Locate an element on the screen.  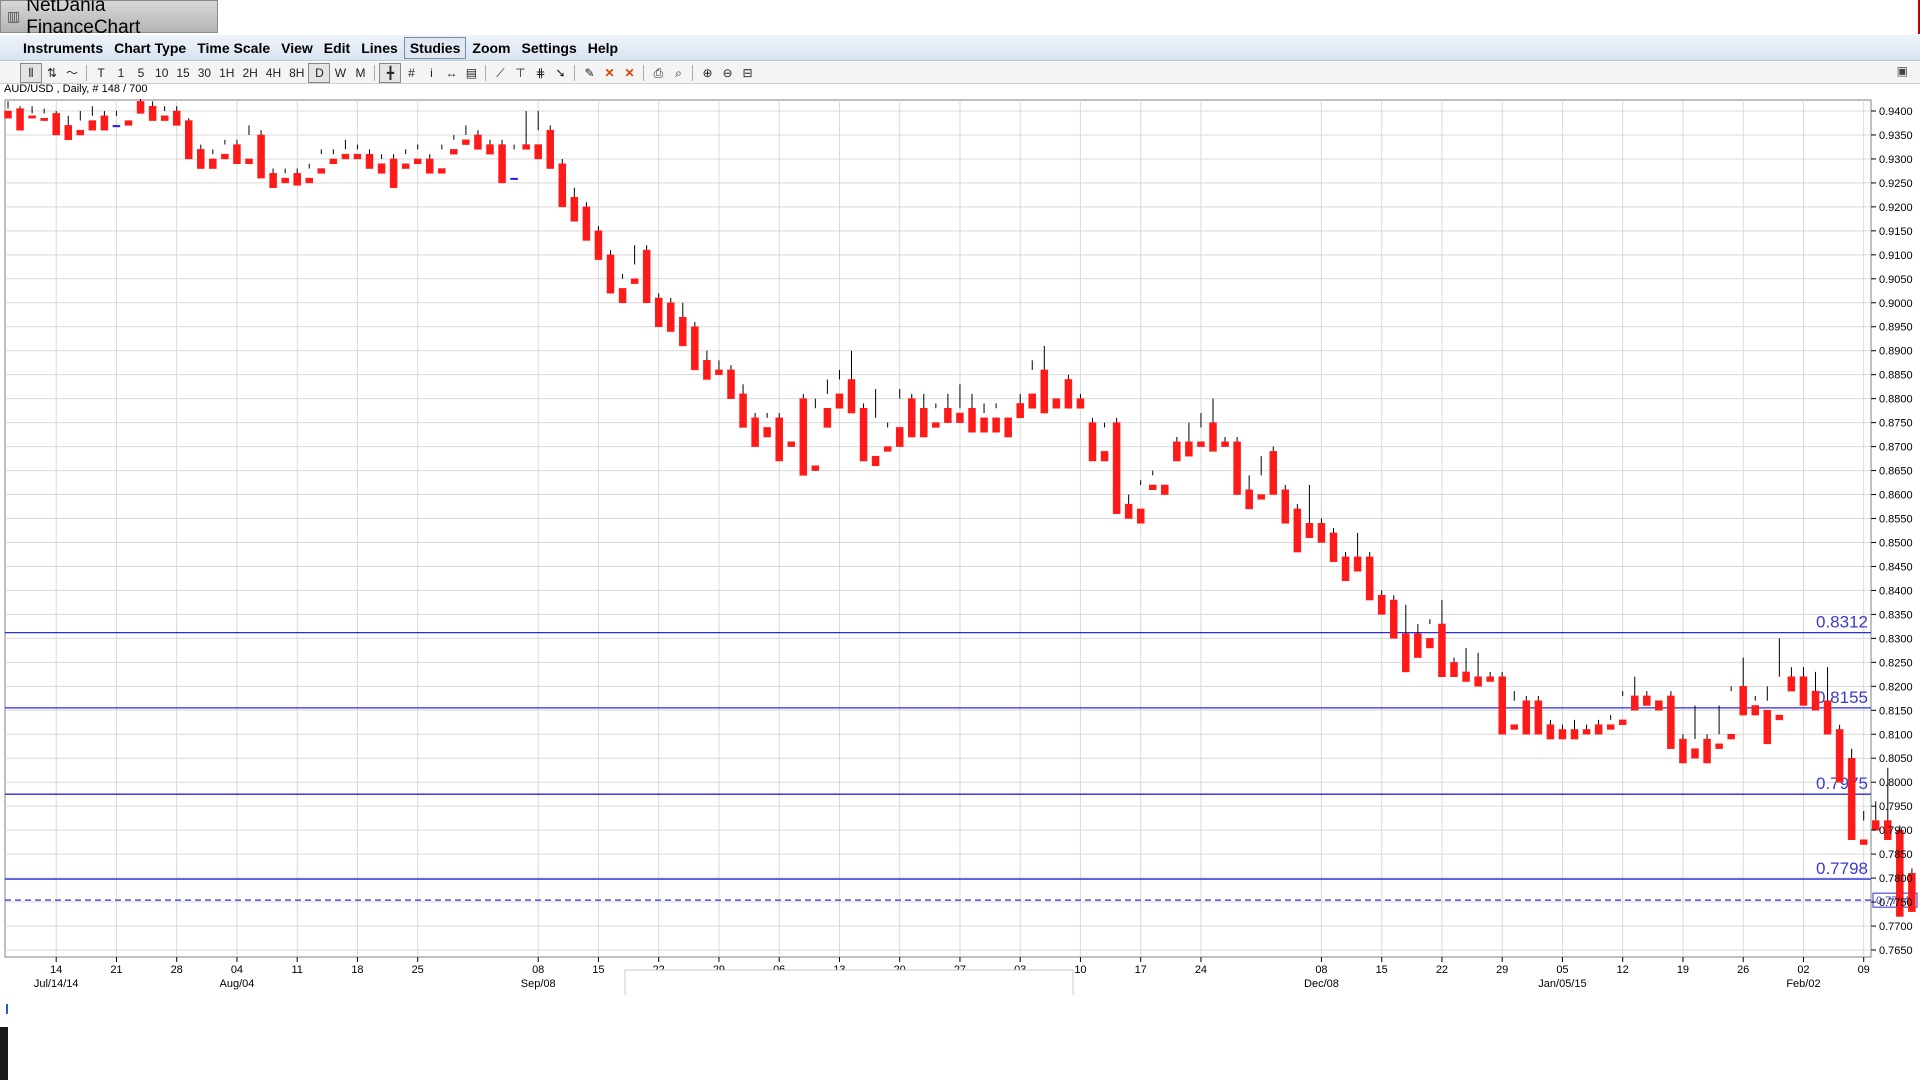
menu-instruments: Instruments is located at coordinates (63, 47).